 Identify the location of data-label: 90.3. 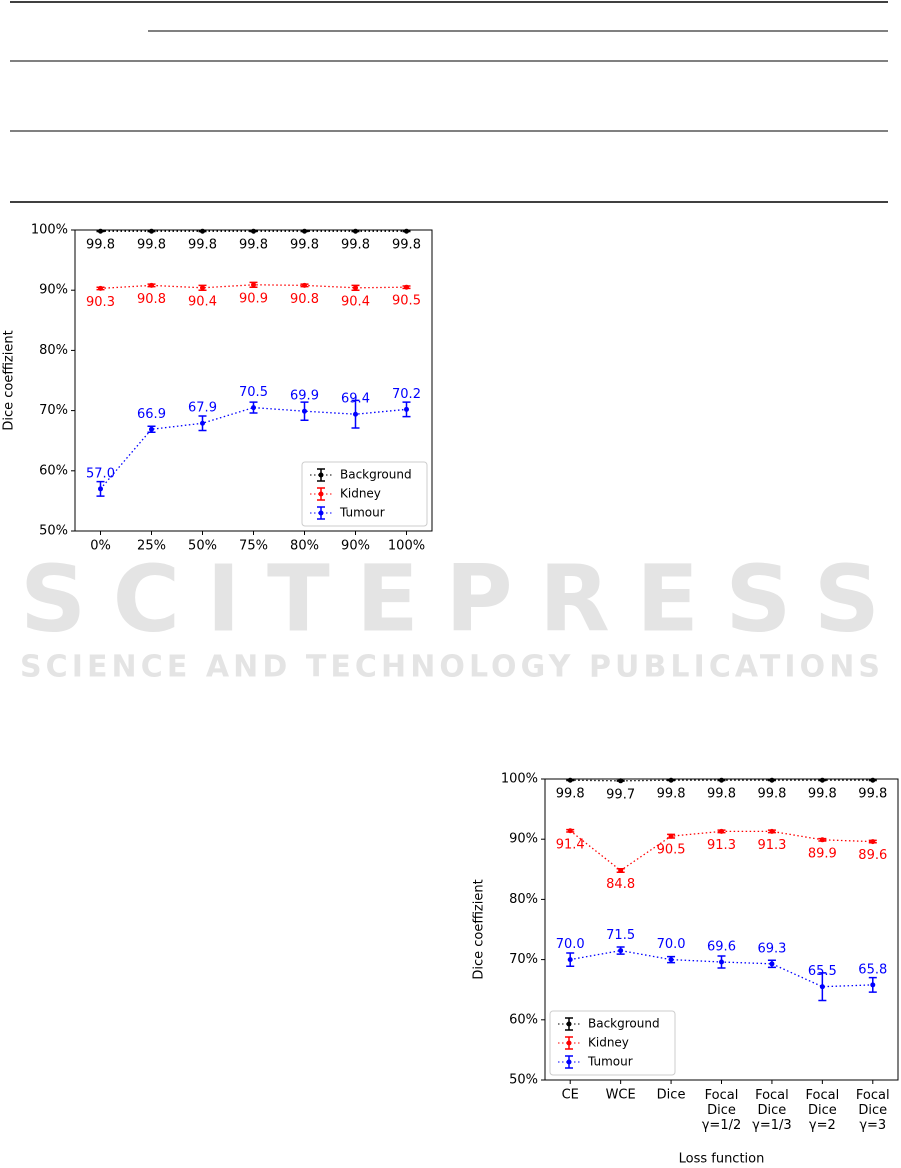
(100, 302).